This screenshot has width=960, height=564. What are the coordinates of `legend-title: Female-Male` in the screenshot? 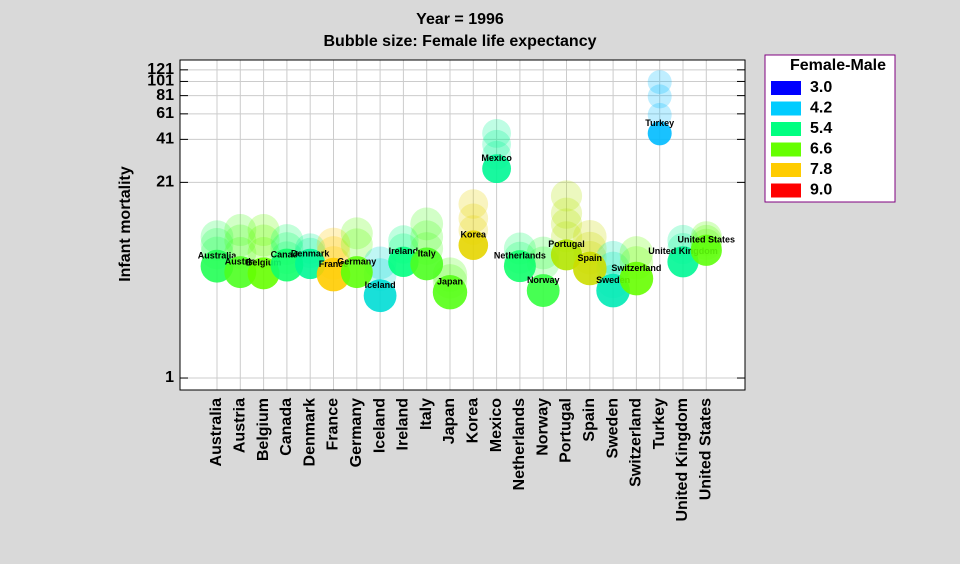 It's located at (838, 65).